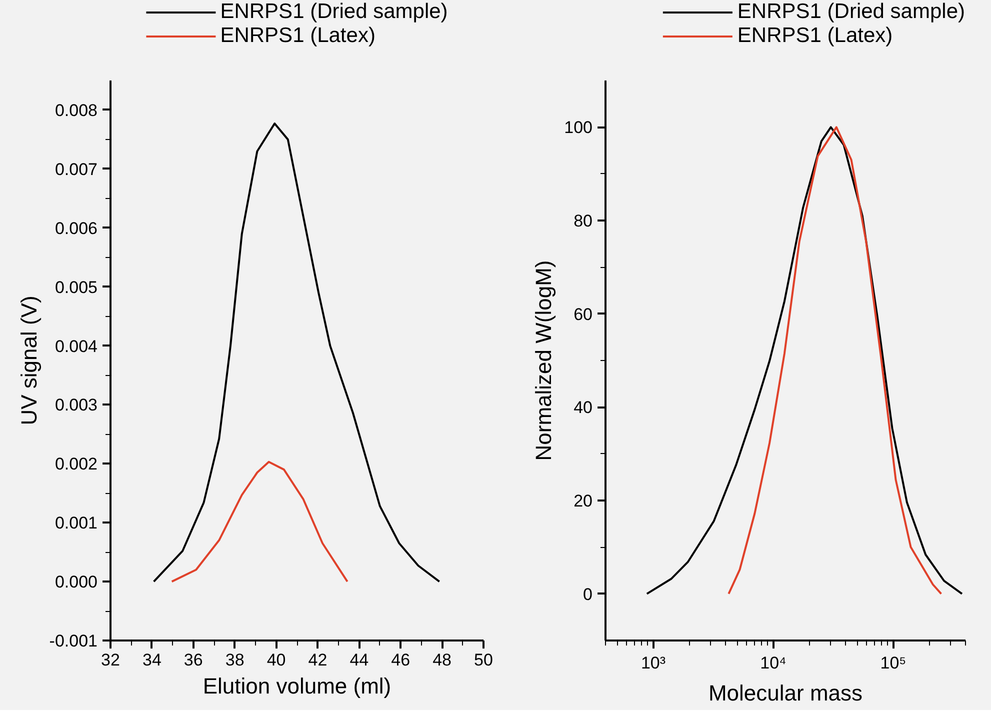  I want to click on y-tick-label: 0.002, so click(76, 464).